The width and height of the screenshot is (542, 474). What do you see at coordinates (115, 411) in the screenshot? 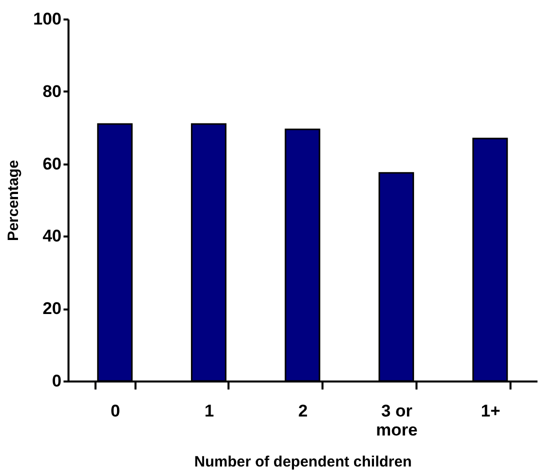
I see `x-tick-label: 0` at bounding box center [115, 411].